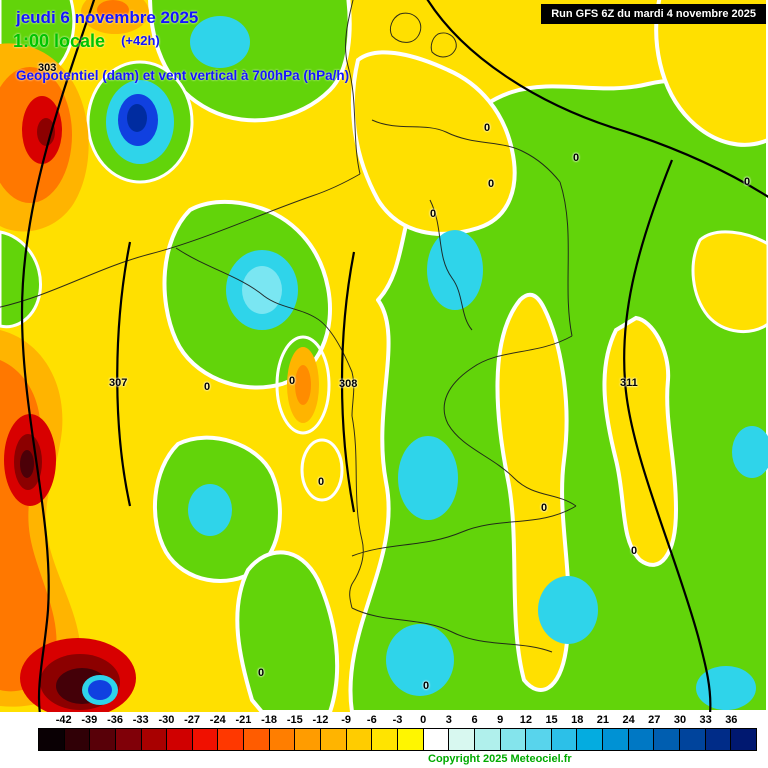 This screenshot has height=768, width=768. I want to click on colorbar-tick-label: 6, so click(474, 720).